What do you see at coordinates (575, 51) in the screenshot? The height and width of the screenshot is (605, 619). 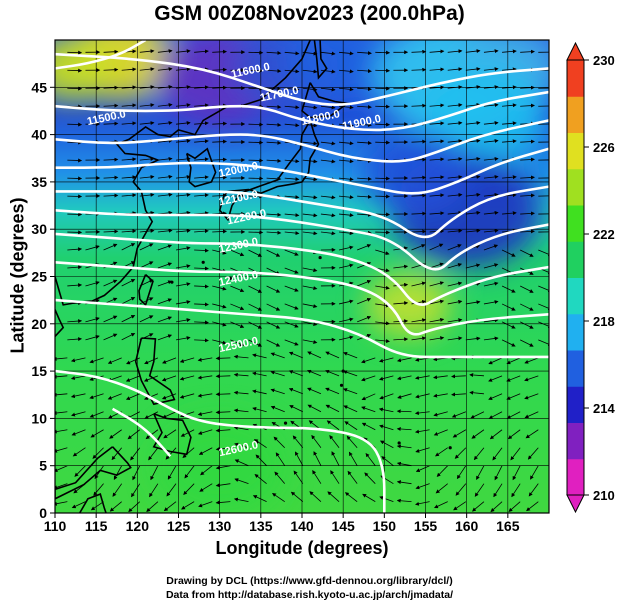 I see `colorbar-max-triangle` at bounding box center [575, 51].